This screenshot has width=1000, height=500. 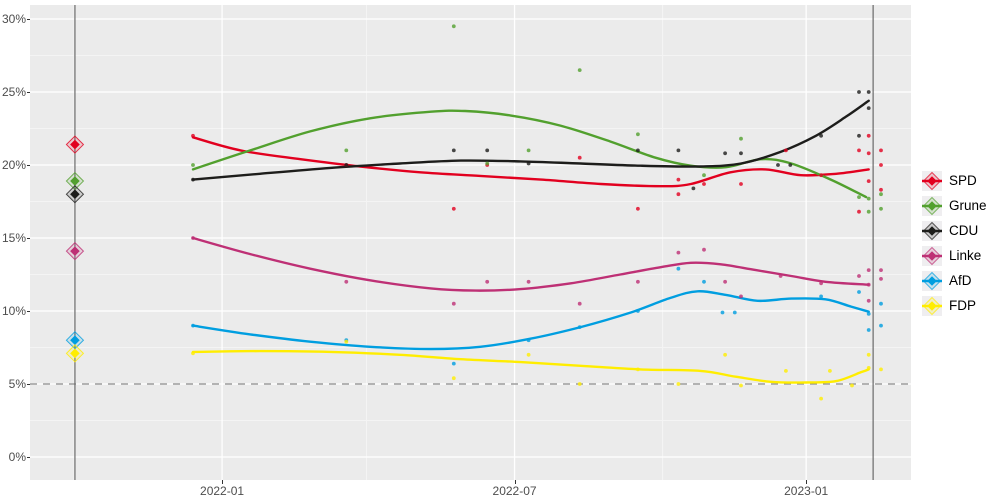 What do you see at coordinates (530, 366) in the screenshot?
I see `trend-line-fdp` at bounding box center [530, 366].